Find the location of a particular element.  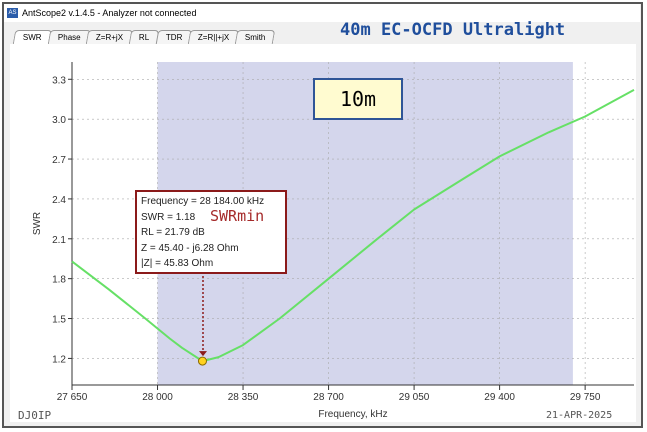

callsign: DJ0IP is located at coordinates (35, 415).